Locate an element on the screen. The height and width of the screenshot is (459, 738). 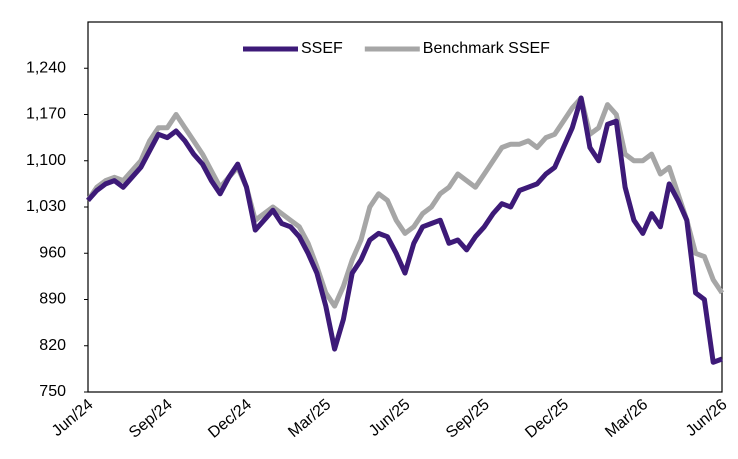
y-tick-label: 820 is located at coordinates (52, 345).